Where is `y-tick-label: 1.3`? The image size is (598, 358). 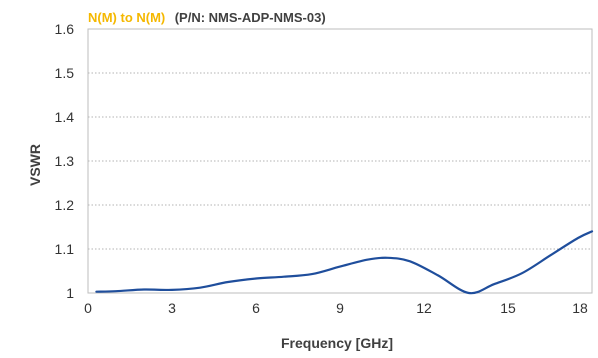
y-tick-label: 1.3 is located at coordinates (65, 161).